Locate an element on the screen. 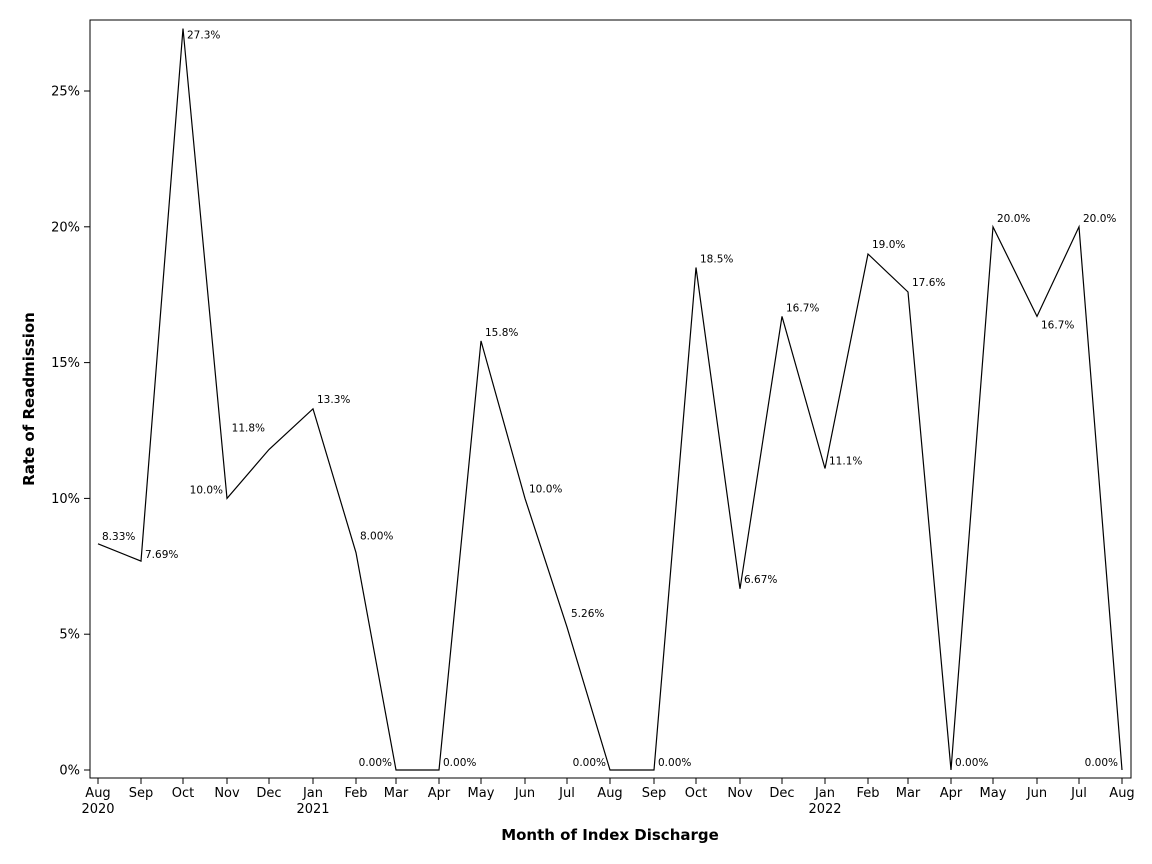 This screenshot has width=1152, height=864. data-label: 6.67% is located at coordinates (760, 580).